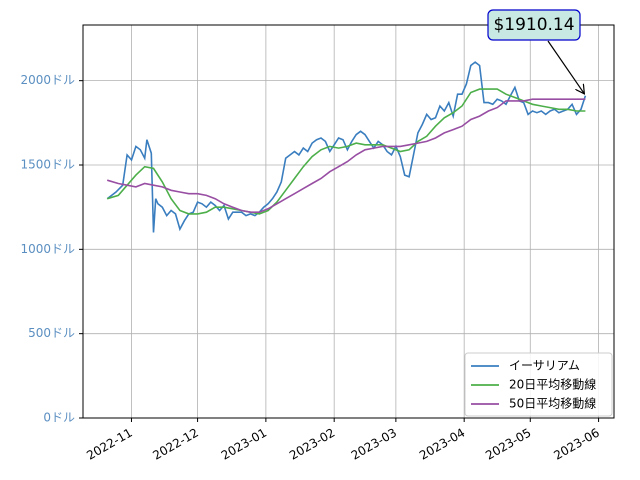  I want to click on y-tick-label: 0ドル, so click(59, 418).